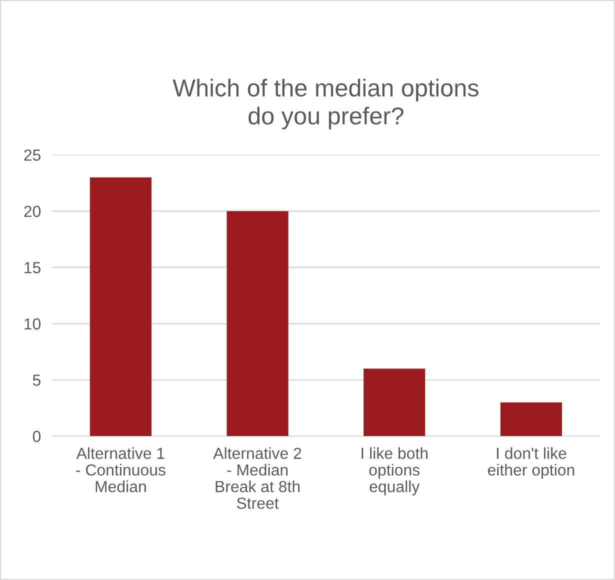 The height and width of the screenshot is (580, 615). What do you see at coordinates (531, 463) in the screenshot?
I see `x-tick-label: I don't like either option` at bounding box center [531, 463].